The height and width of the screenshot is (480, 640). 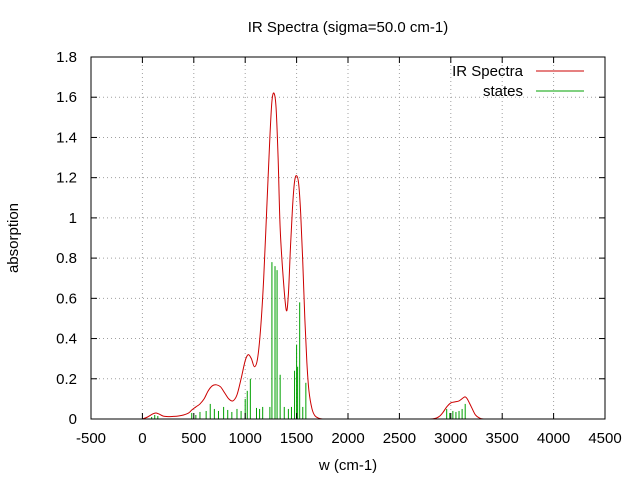 I want to click on y-tick-label: 0.6, so click(x=66, y=298).